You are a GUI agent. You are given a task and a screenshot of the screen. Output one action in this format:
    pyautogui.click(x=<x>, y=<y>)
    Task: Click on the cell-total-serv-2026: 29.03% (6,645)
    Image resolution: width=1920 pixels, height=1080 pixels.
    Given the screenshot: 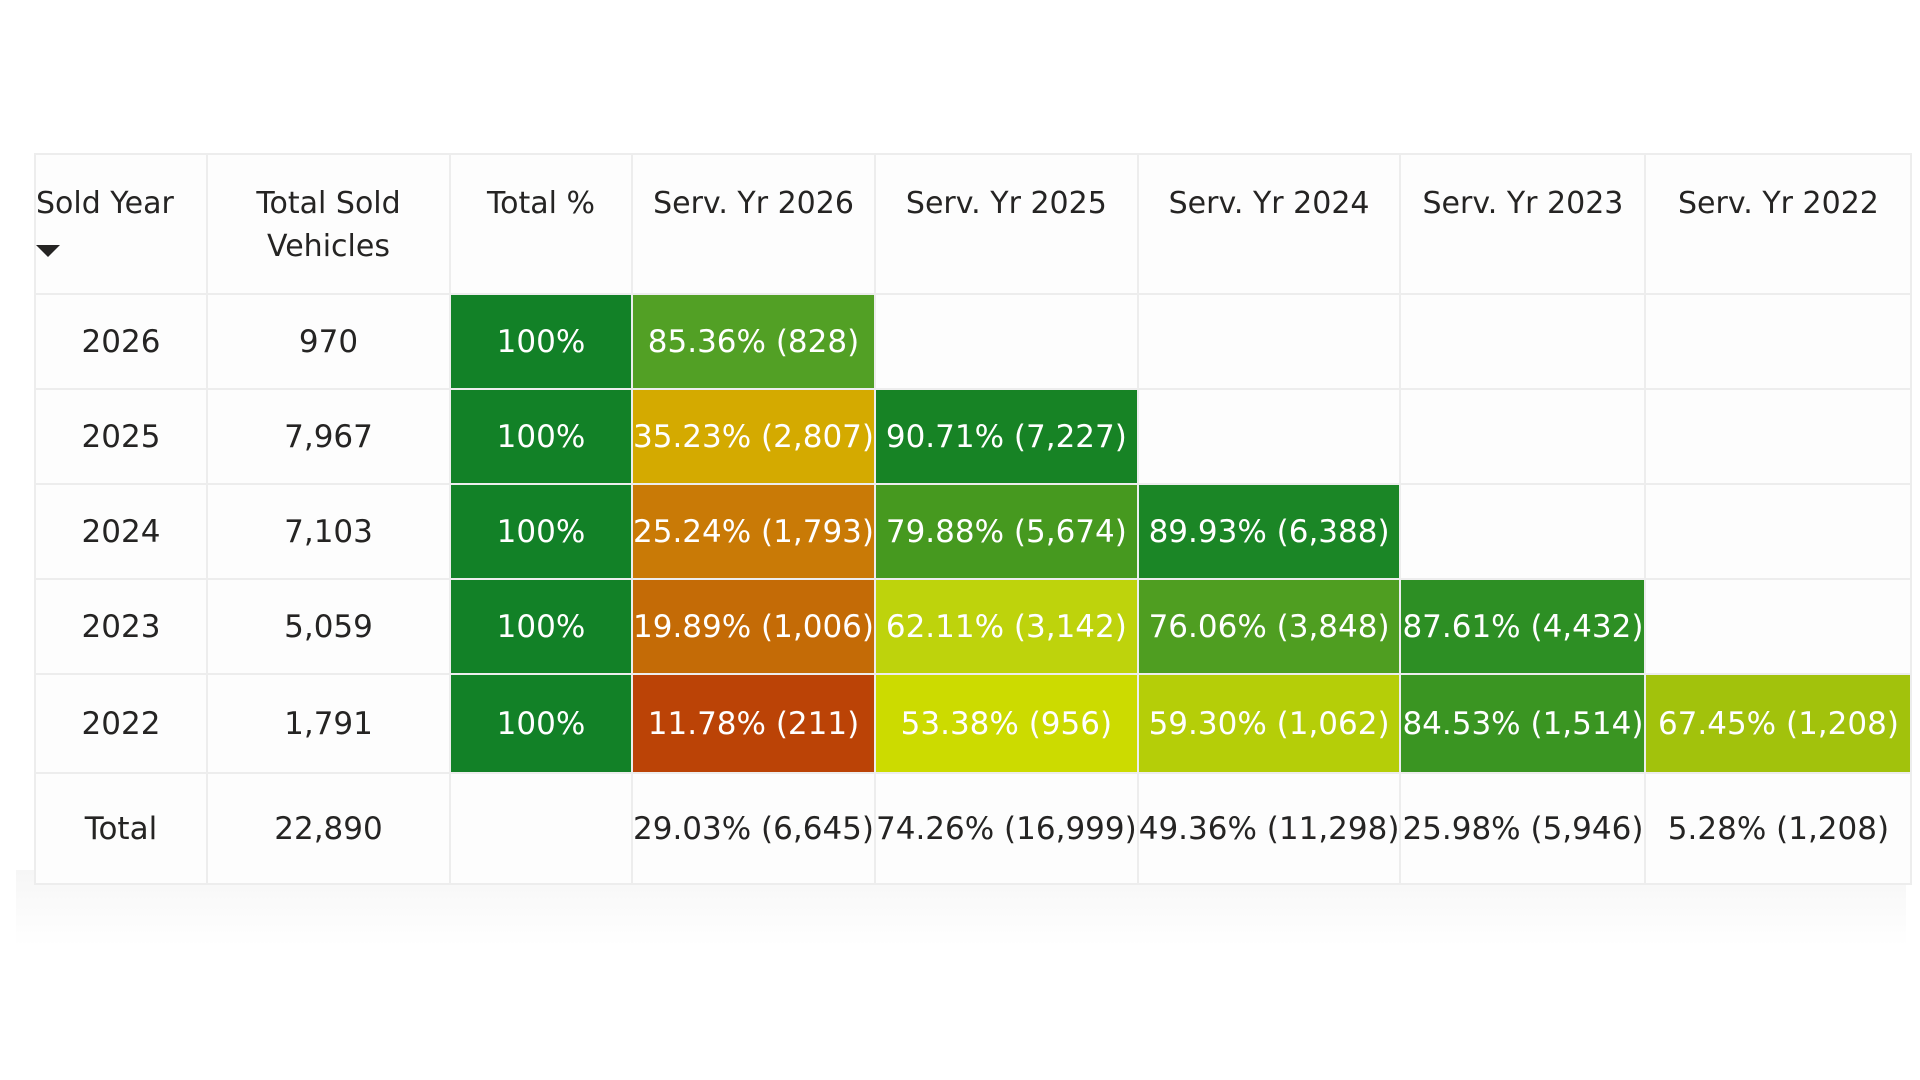 What is the action you would take?
    pyautogui.click(x=753, y=828)
    